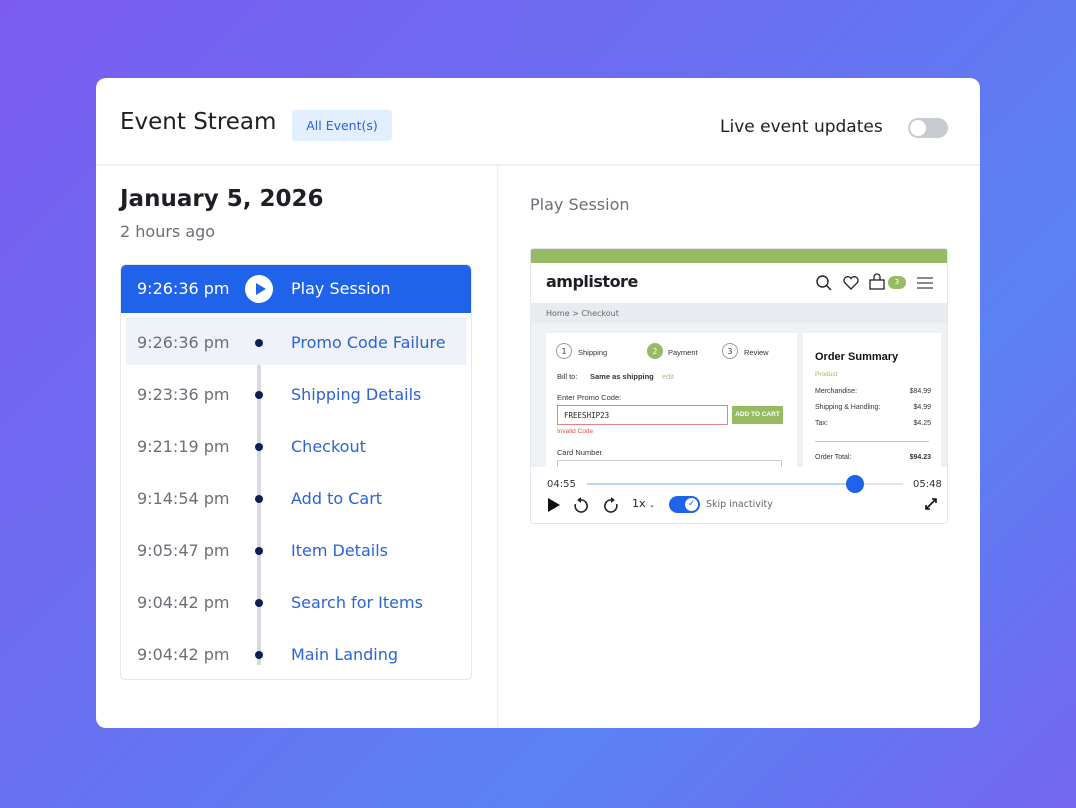 The height and width of the screenshot is (808, 1076). Describe the element at coordinates (183, 498) in the screenshot. I see `event-time: 9:14:54 pm` at that location.